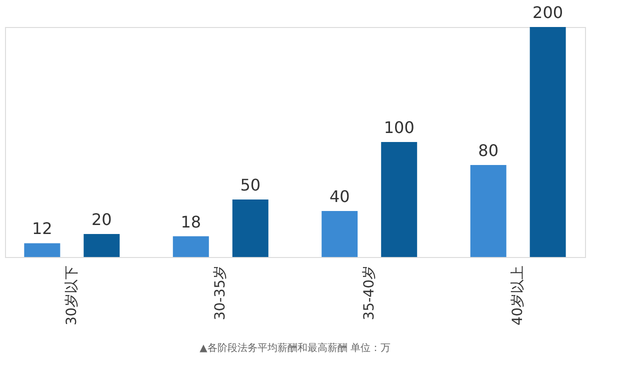  Describe the element at coordinates (488, 150) in the screenshot. I see `data-label: 80` at that location.